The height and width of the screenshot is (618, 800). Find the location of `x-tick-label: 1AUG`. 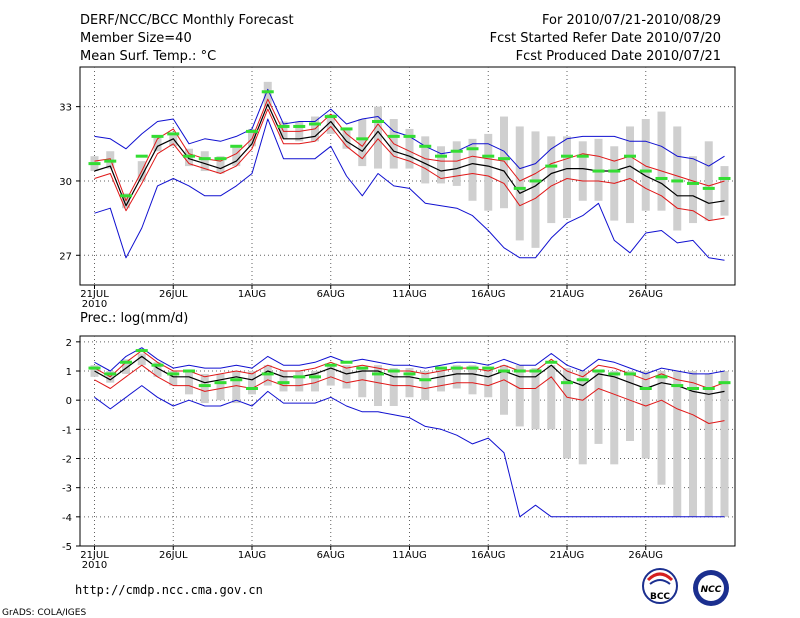

x-tick-label: 1AUG is located at coordinates (252, 294).